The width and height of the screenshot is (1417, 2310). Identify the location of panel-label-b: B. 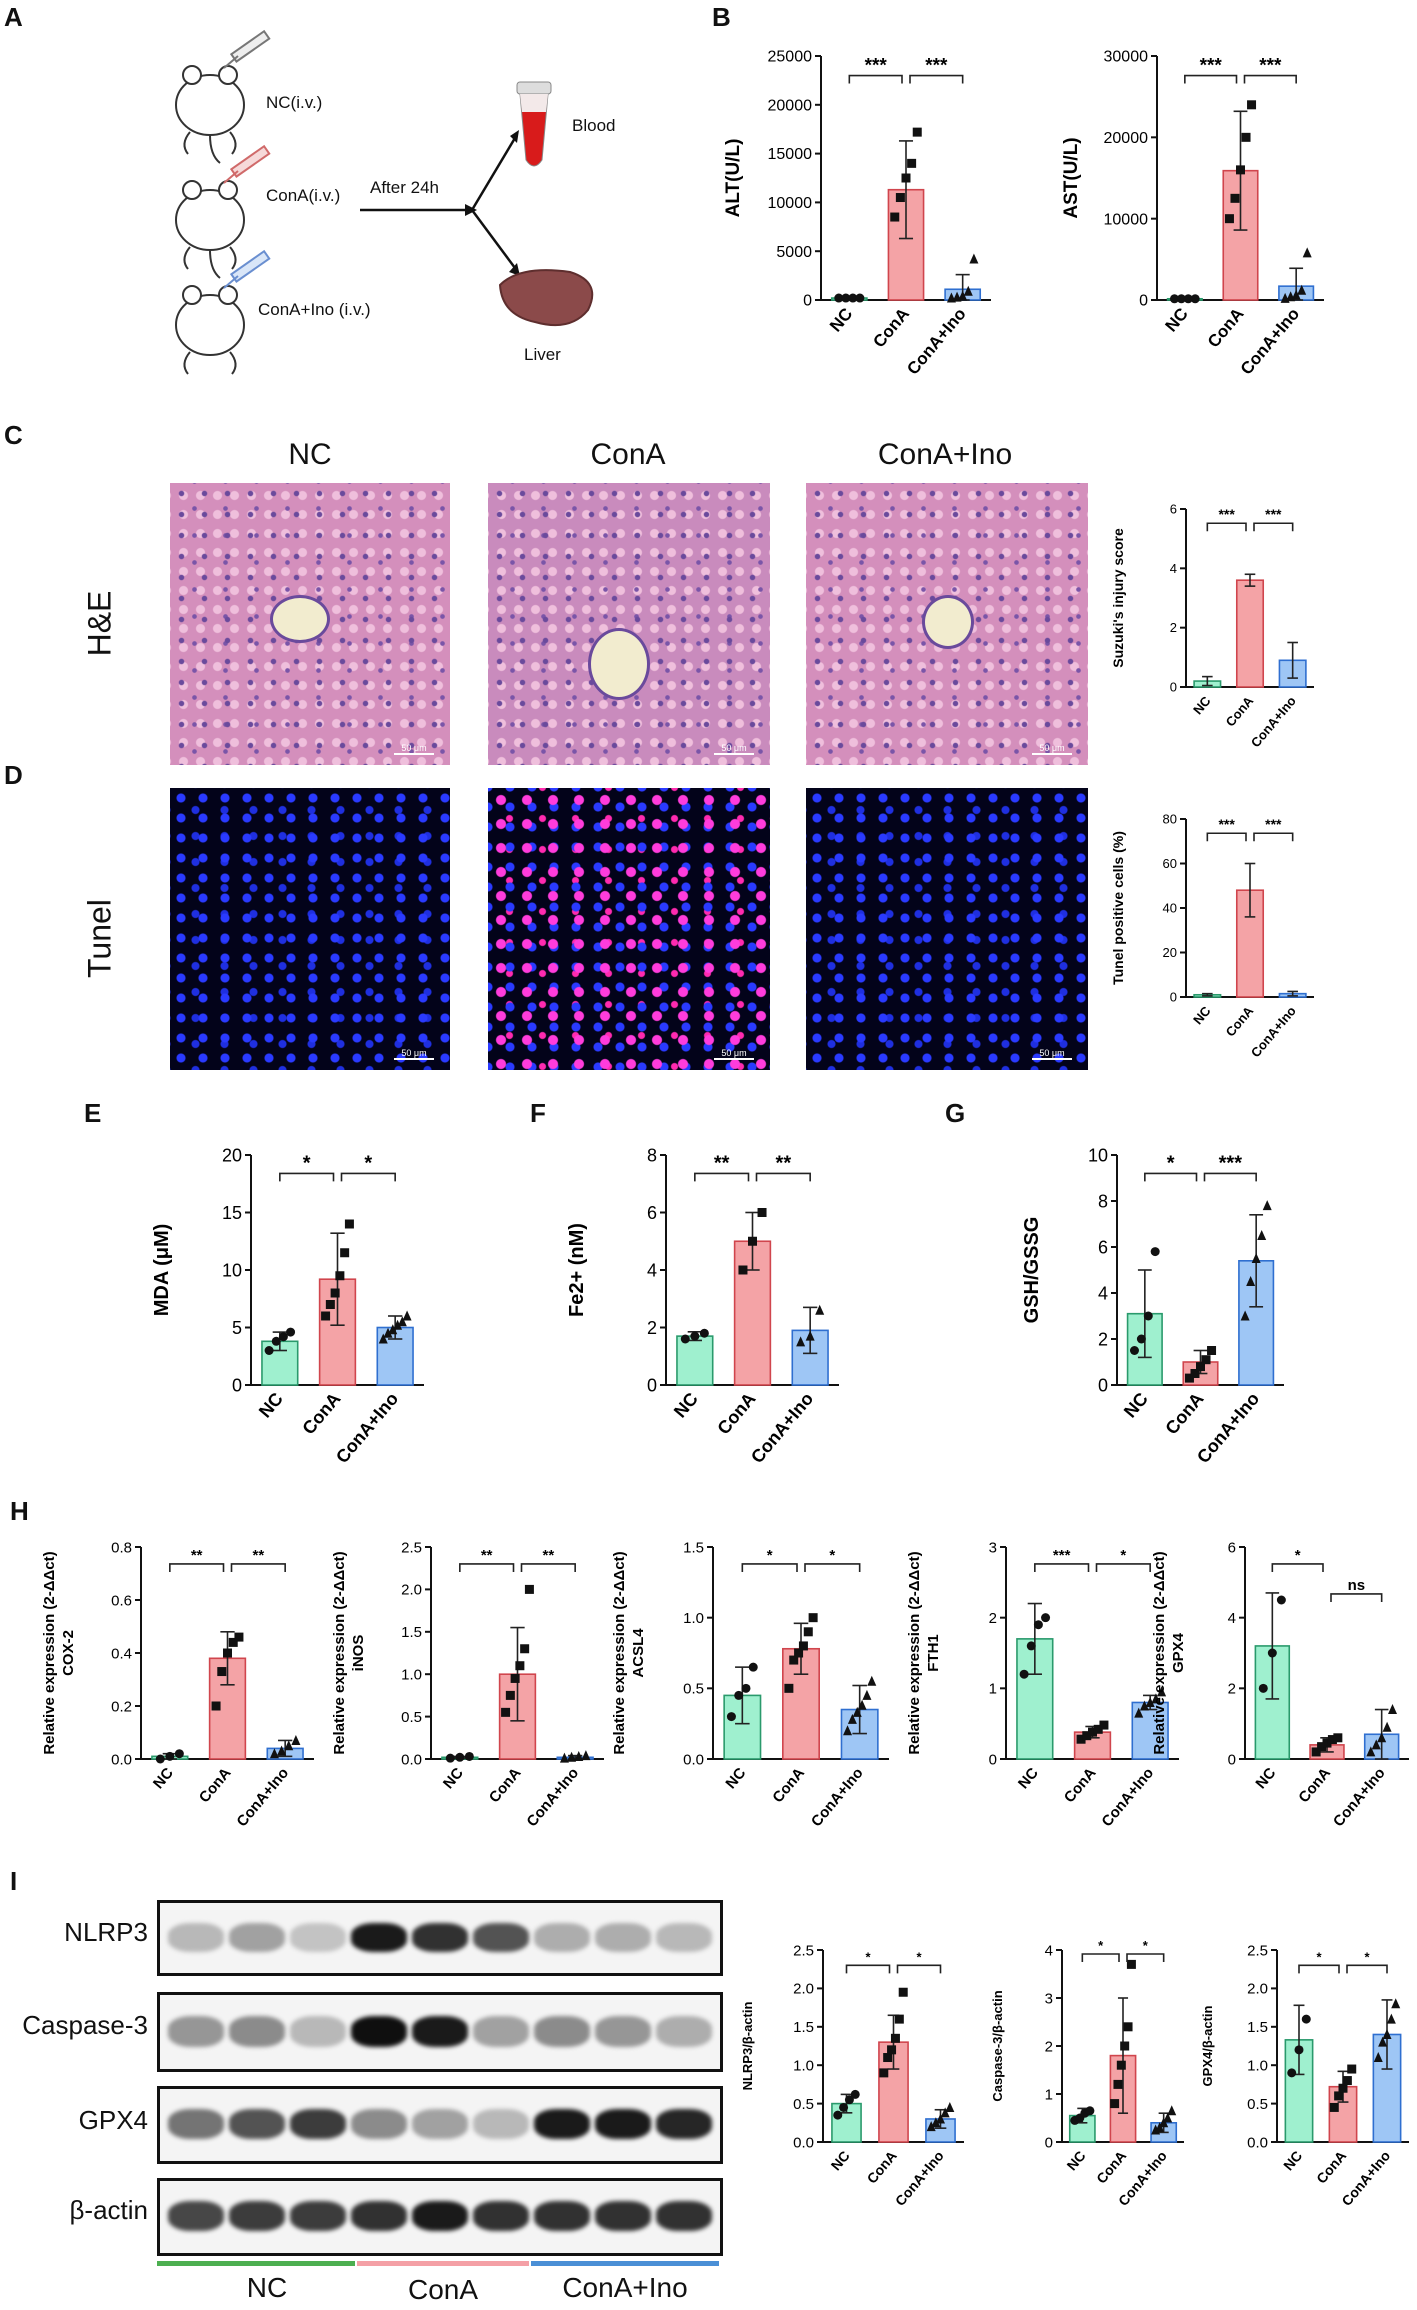
(721, 17).